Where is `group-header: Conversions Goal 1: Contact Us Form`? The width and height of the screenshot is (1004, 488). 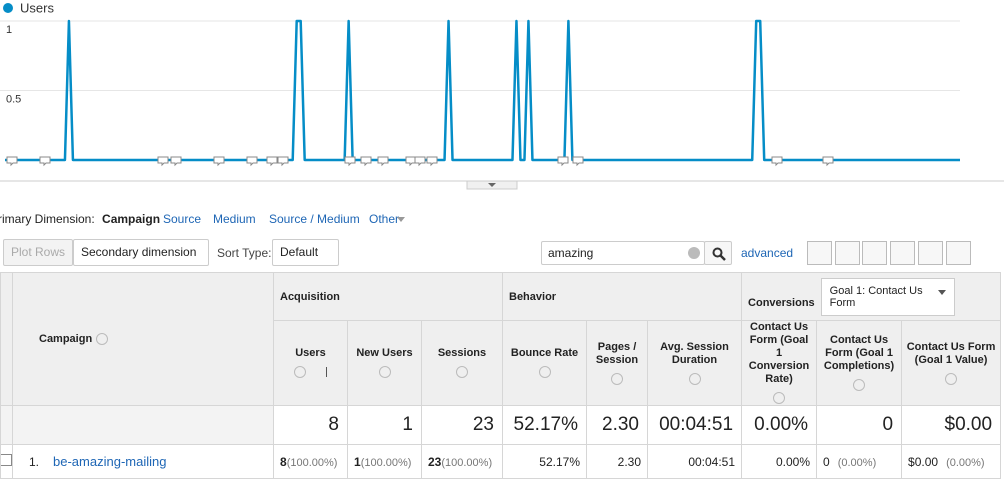
group-header: Conversions Goal 1: Contact Us Form is located at coordinates (871, 296).